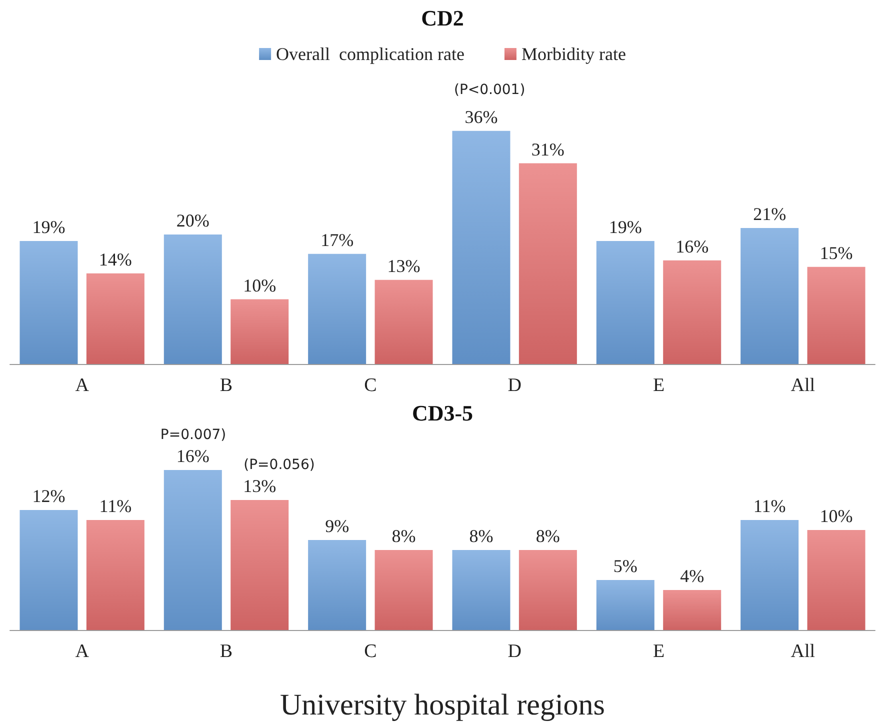 The image size is (885, 725). I want to click on data-label: 14%, so click(115, 259).